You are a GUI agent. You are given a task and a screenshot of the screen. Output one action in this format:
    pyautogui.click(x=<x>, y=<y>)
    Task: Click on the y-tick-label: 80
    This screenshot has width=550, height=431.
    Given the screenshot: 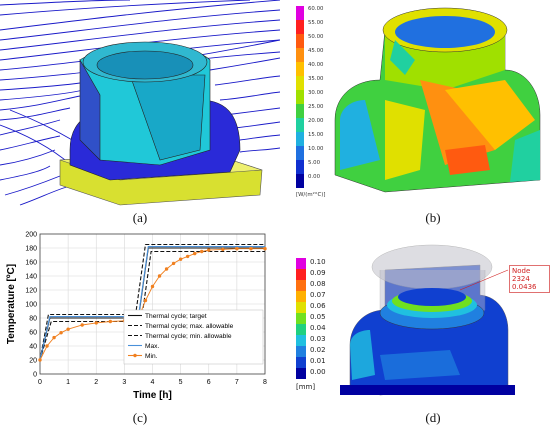 What is the action you would take?
    pyautogui.click(x=33, y=319)
    